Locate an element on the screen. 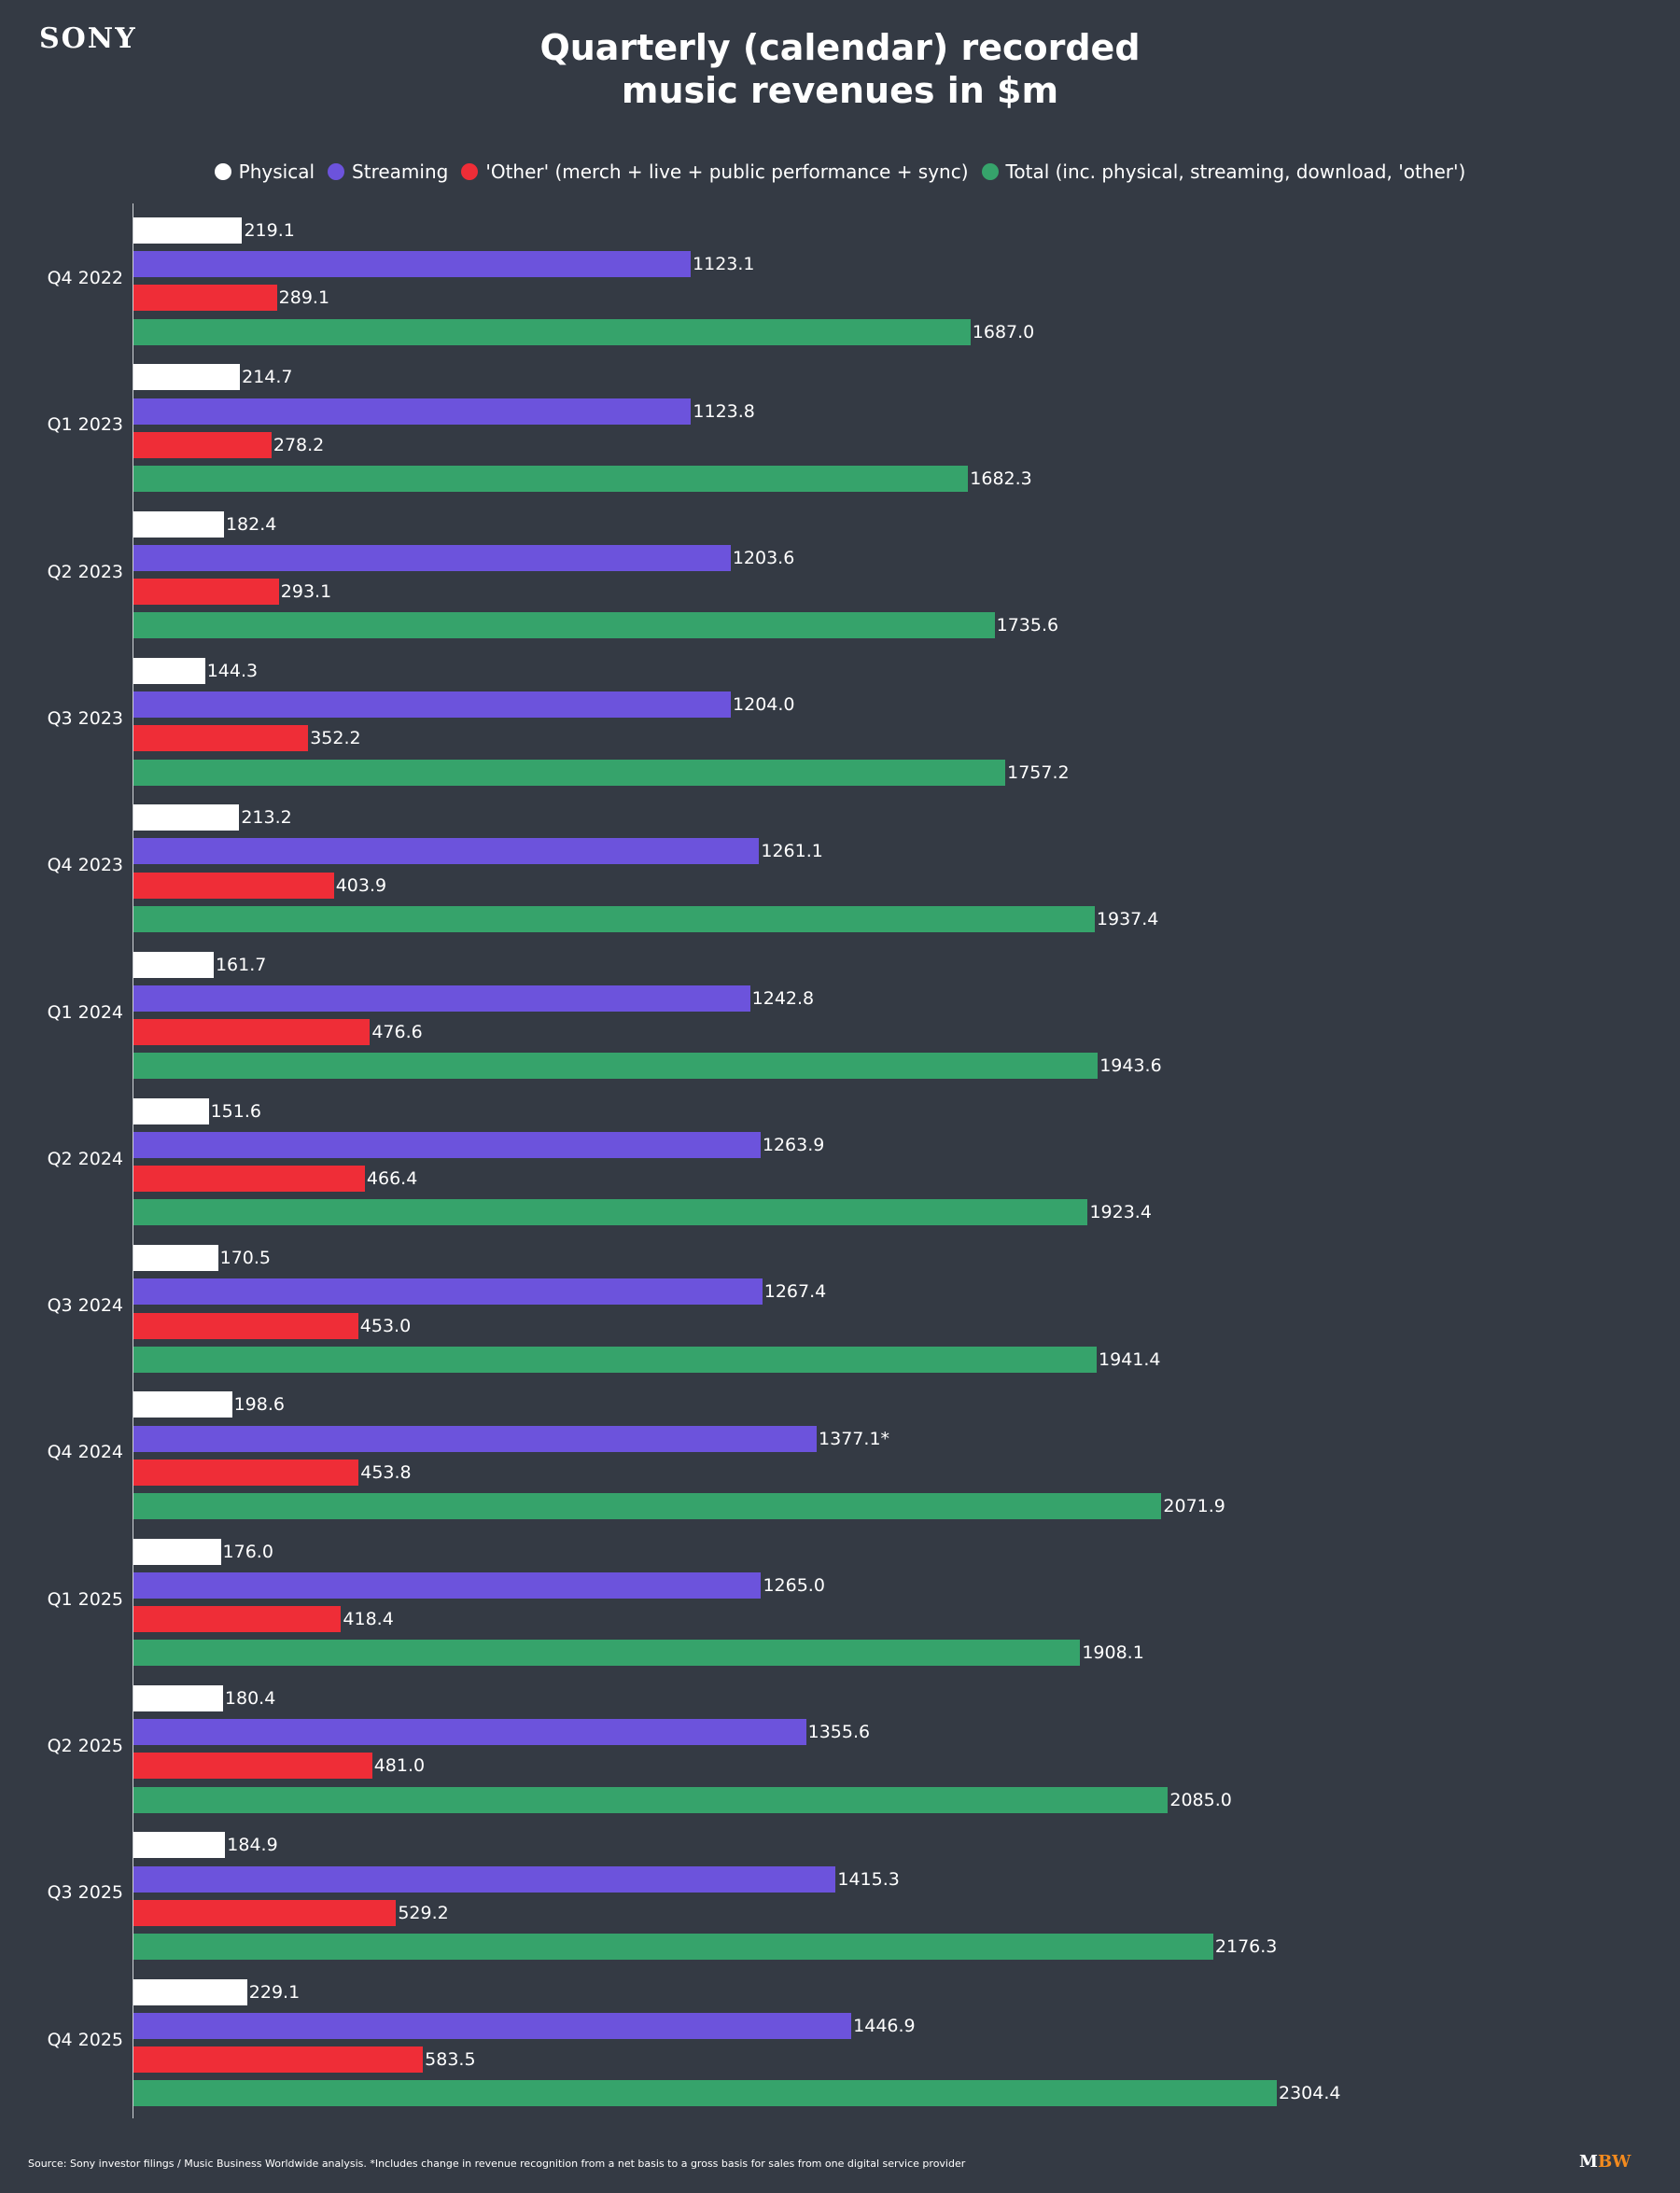 This screenshot has height=2193, width=1680. data-label: 1355.6 is located at coordinates (839, 1732).